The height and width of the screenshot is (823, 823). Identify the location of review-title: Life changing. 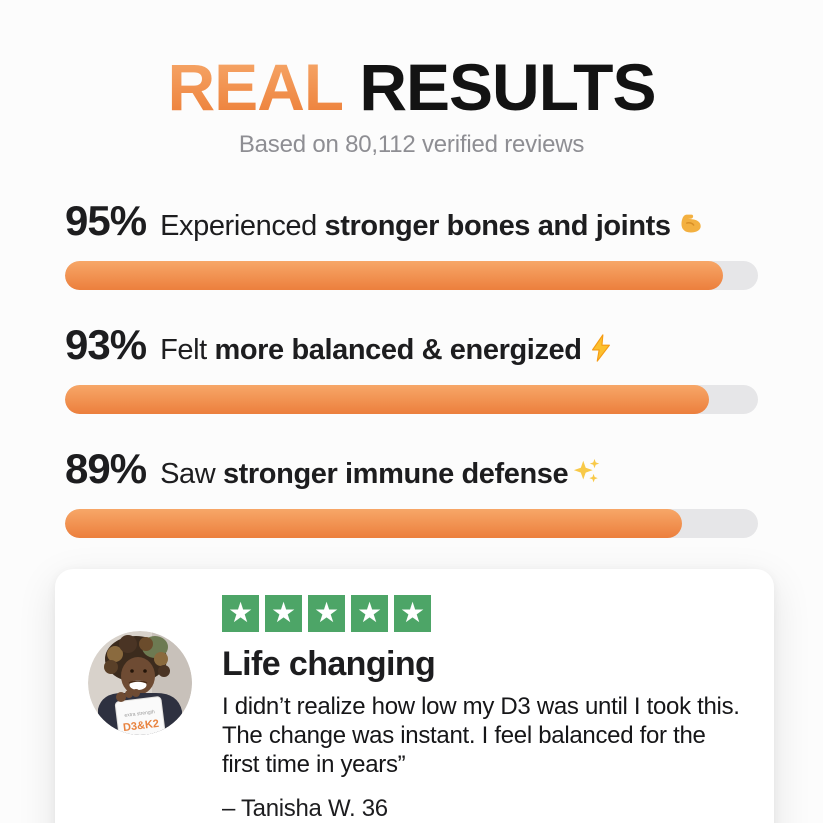
(329, 664).